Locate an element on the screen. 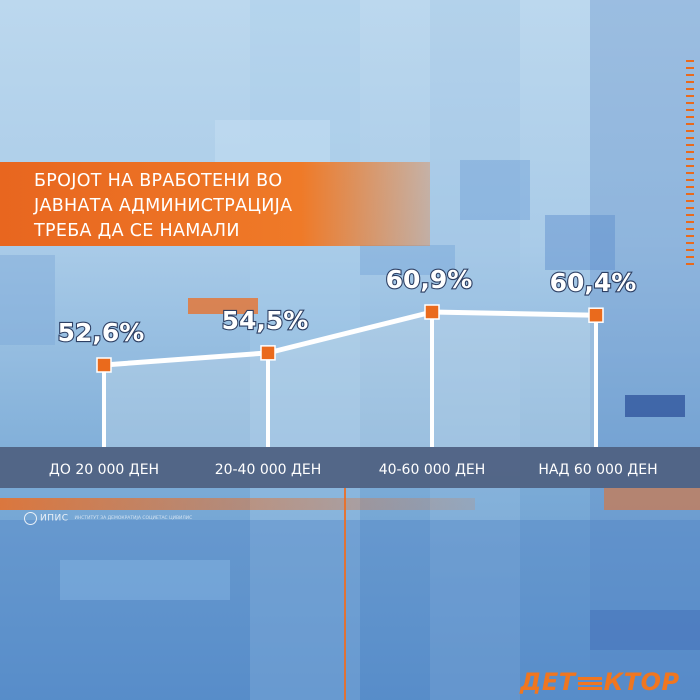  value-label-2: 54,5% is located at coordinates (265, 320).